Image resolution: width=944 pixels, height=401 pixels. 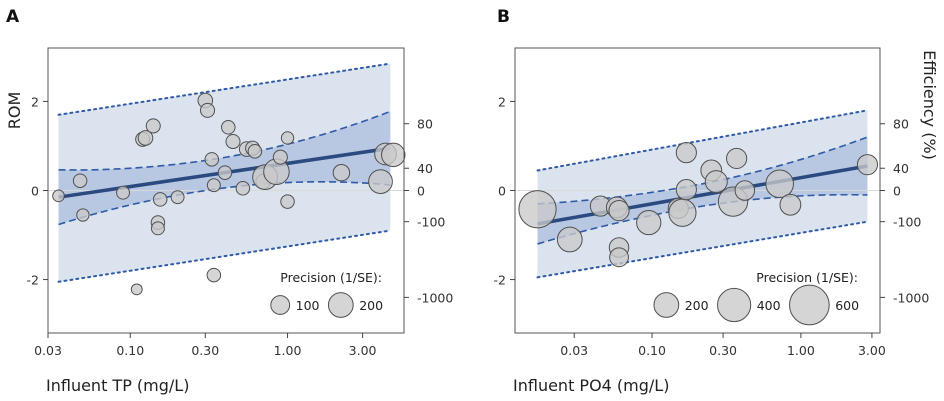 I want to click on panel-label: B, so click(x=503, y=17).